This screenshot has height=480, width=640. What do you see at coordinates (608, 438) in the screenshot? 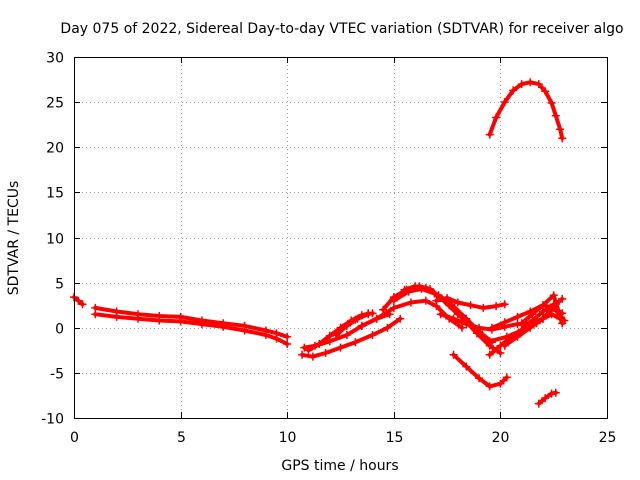
I see `x-tick-label: 25` at bounding box center [608, 438].